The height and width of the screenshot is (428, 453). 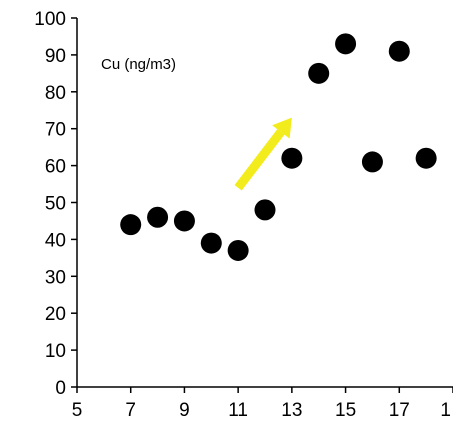 What do you see at coordinates (262, 404) in the screenshot?
I see `x-axis-ticks: 5 7 9 11 13 15 17 1` at bounding box center [262, 404].